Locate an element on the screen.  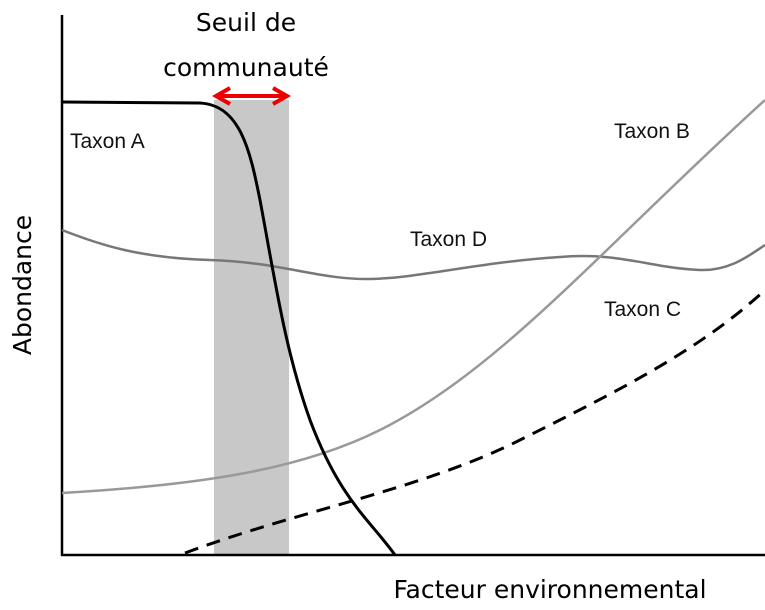
curve-label: Taxon A is located at coordinates (107, 141).